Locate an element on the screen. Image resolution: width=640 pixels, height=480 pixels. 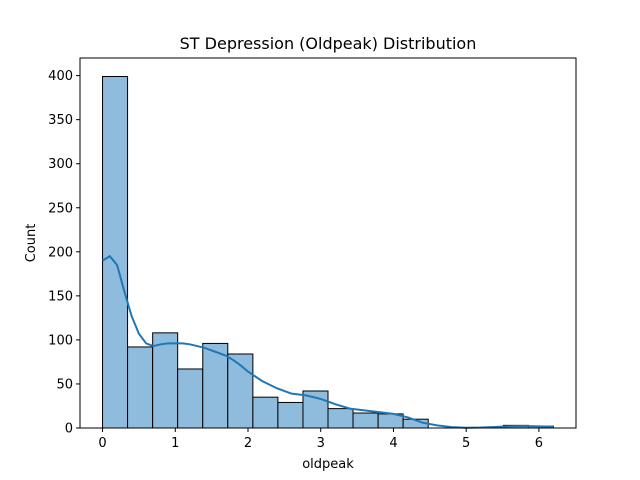
x-tick-label-1: 1 is located at coordinates (175, 443).